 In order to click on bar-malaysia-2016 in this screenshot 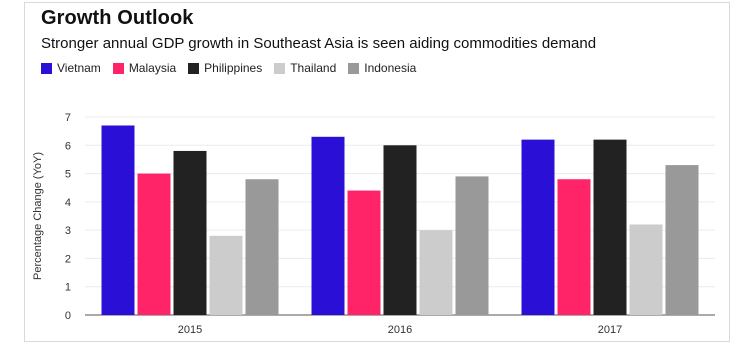, I will do `click(364, 252)`.